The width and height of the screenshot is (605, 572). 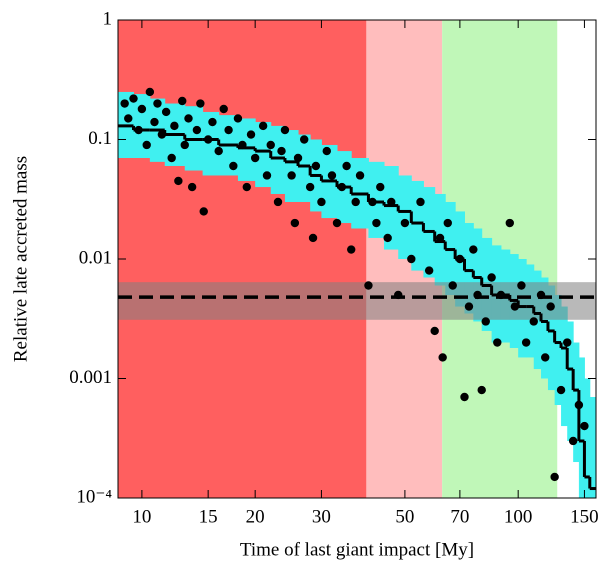 I want to click on x-tick-label: 100, so click(x=518, y=516).